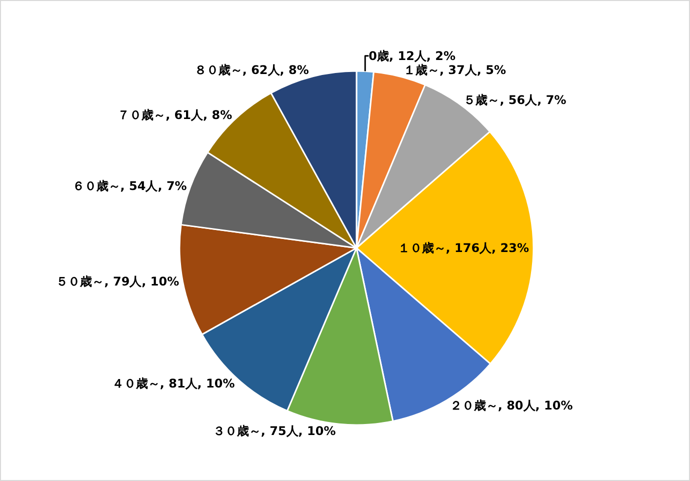  Describe the element at coordinates (175, 115) in the screenshot. I see `slice-label: ７０歳～, 61人, 8%` at that location.